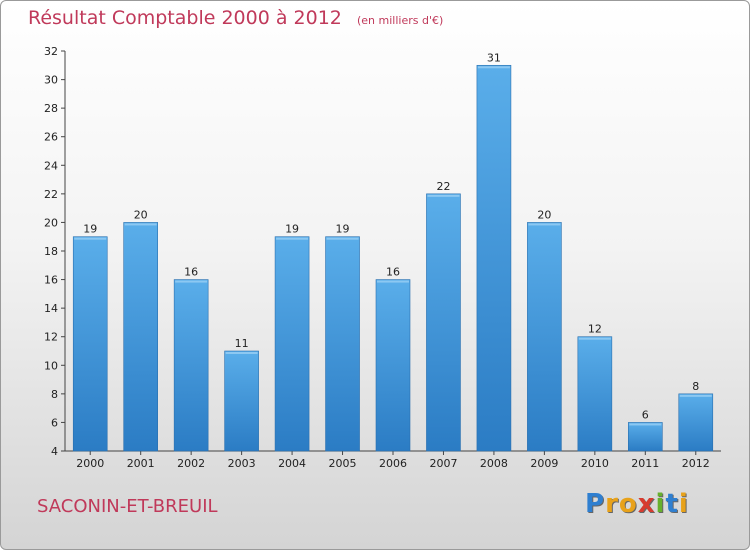  What do you see at coordinates (242, 343) in the screenshot?
I see `bar-value-label: 11` at bounding box center [242, 343].